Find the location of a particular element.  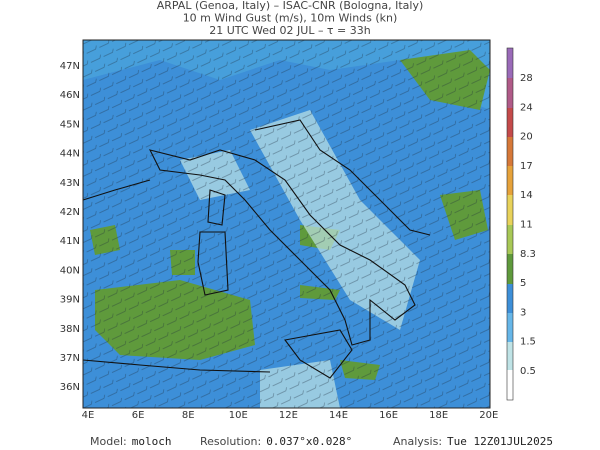

lat-label: 43N is located at coordinates (70, 183).